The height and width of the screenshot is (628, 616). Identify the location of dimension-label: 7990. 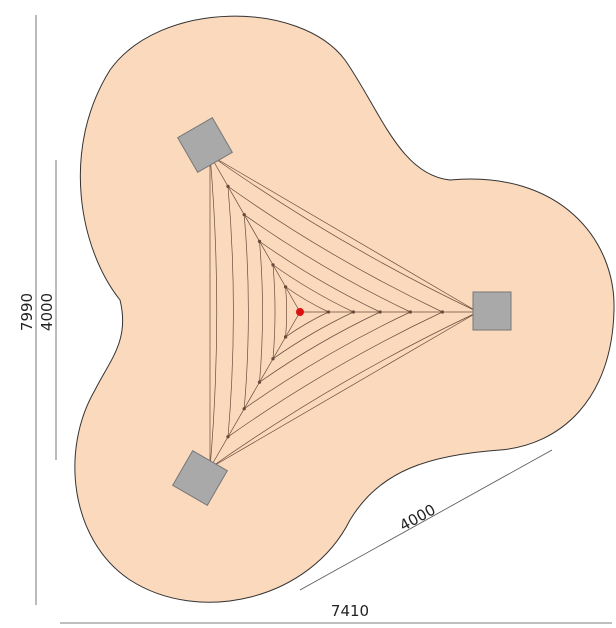
(27, 312).